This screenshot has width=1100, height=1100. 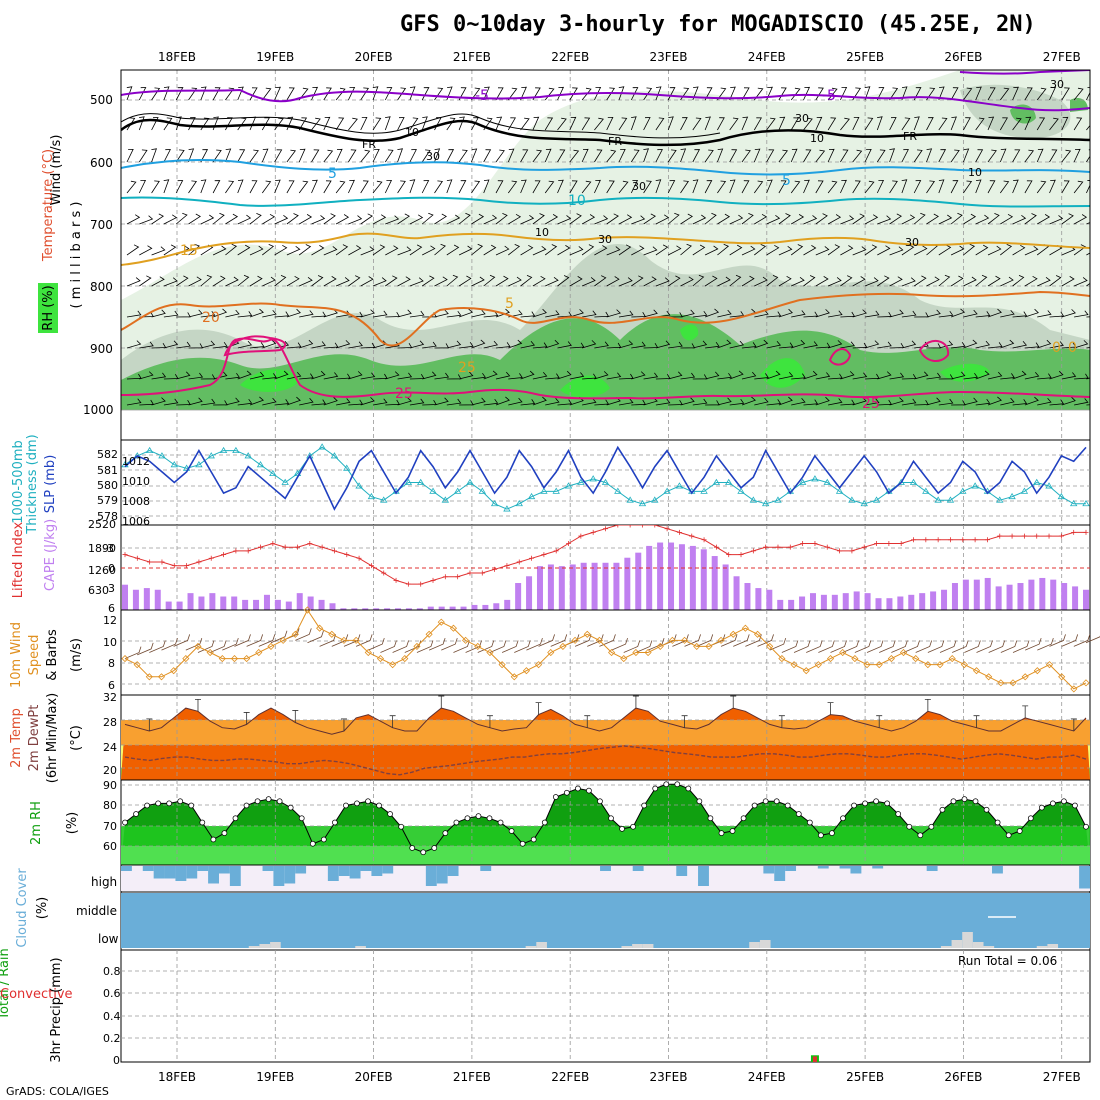 What do you see at coordinates (16, 738) in the screenshot?
I see `ylabel-2m-temp: 2m Temp` at bounding box center [16, 738].